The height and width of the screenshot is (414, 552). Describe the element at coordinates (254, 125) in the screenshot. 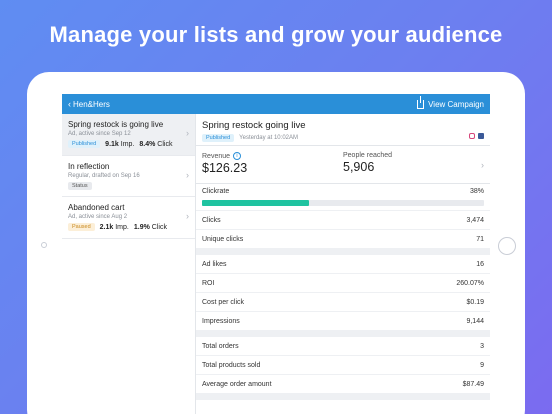

I see `detail-title: Spring restock going live` at that location.